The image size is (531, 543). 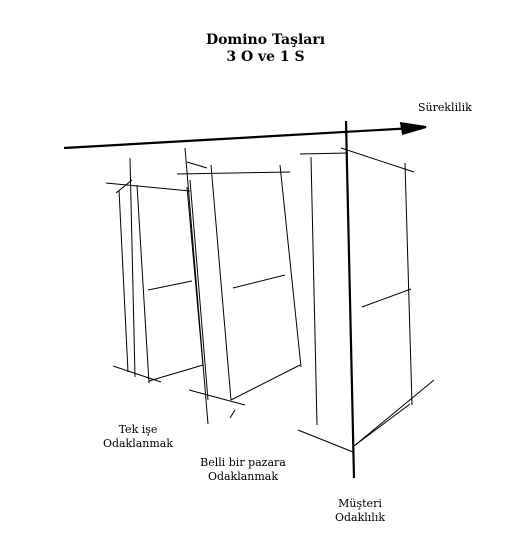 I want to click on diagram-subtitle: 3 O ve 1 S, so click(x=265, y=57).